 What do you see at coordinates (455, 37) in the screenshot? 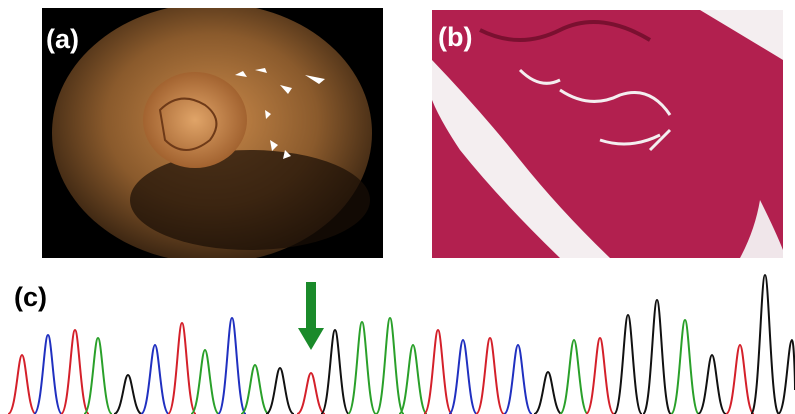
I see `panel-label: (b)` at bounding box center [455, 37].